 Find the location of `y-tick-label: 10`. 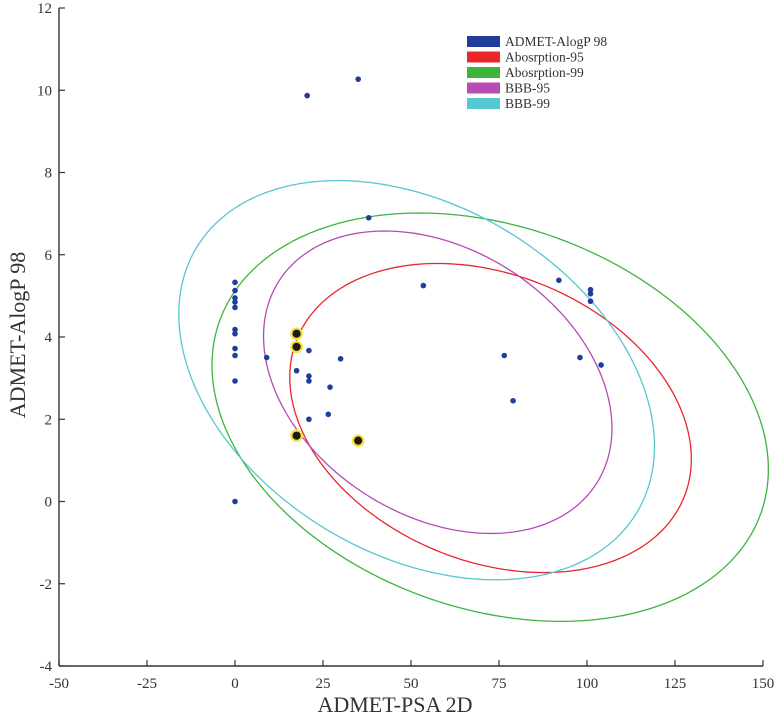

y-tick-label: 10 is located at coordinates (44, 91).